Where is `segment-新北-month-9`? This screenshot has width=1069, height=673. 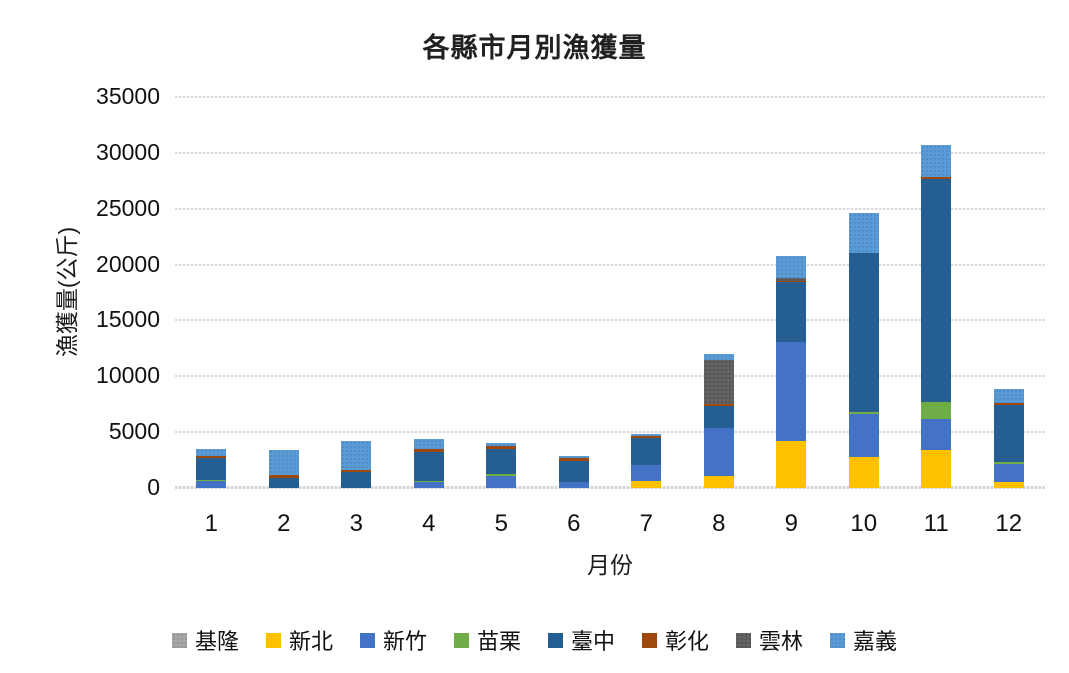
segment-新北-month-9 is located at coordinates (791, 464).